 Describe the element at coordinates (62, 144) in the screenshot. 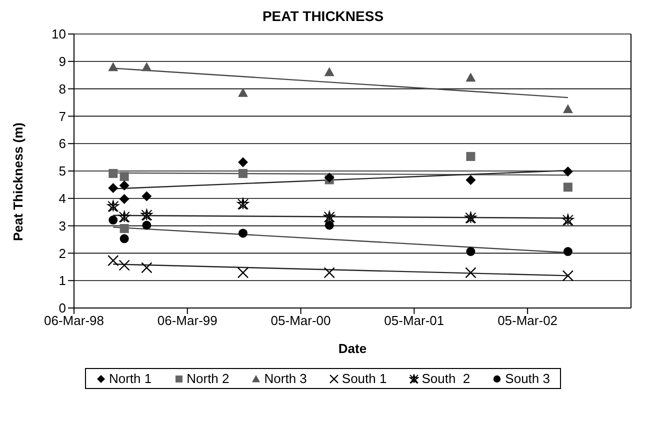

I see `y-tick-label: 6` at that location.